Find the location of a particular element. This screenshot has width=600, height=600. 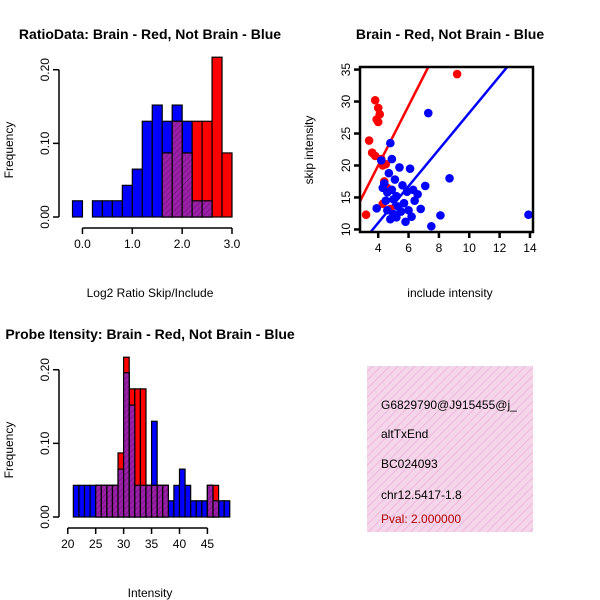

intensity-x-tick-label: 40 is located at coordinates (180, 544).